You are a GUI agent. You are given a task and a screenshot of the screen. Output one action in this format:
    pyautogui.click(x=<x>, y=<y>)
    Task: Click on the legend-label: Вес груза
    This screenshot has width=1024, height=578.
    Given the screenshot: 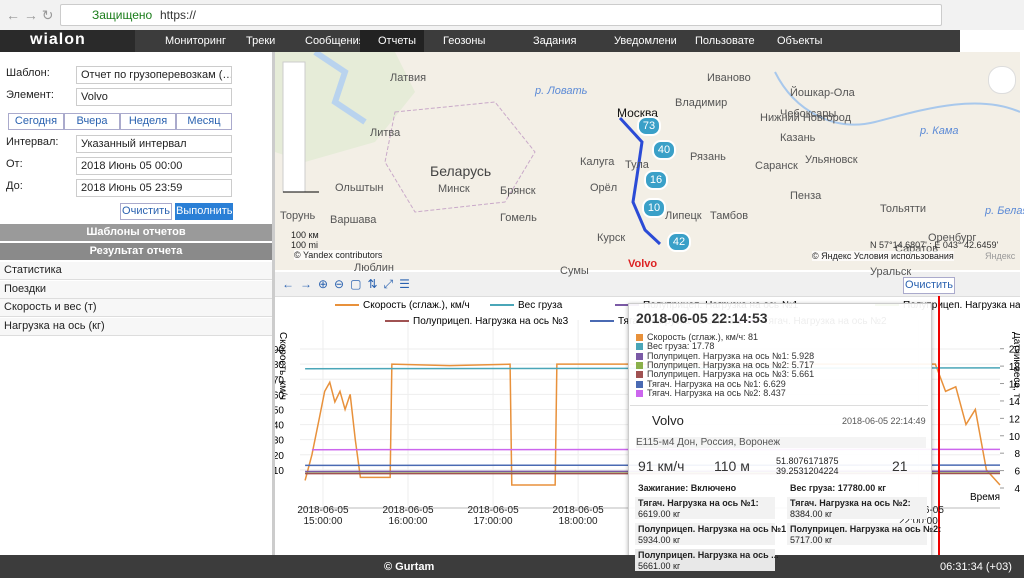 What is the action you would take?
    pyautogui.click(x=540, y=305)
    